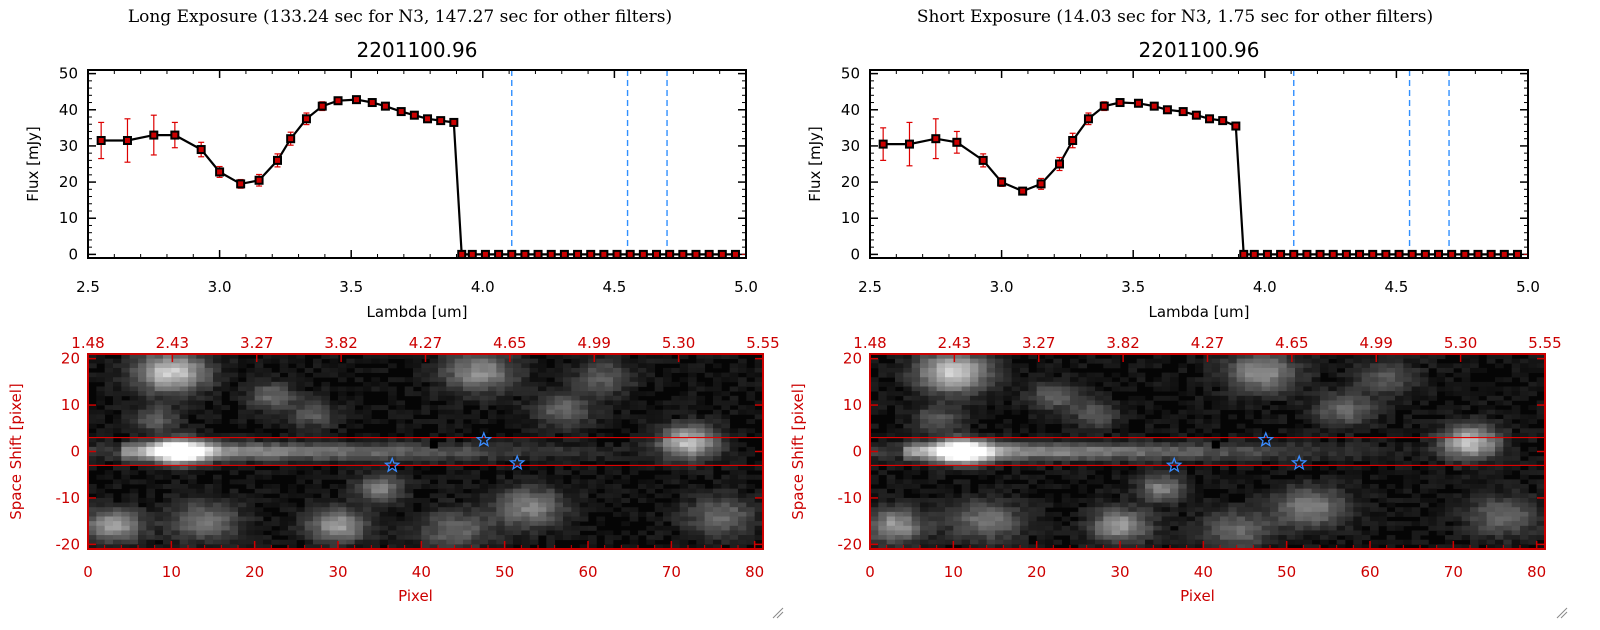 The image size is (1600, 630). What do you see at coordinates (1199, 312) in the screenshot?
I see `x-axis-label: Lambda [um]` at bounding box center [1199, 312].